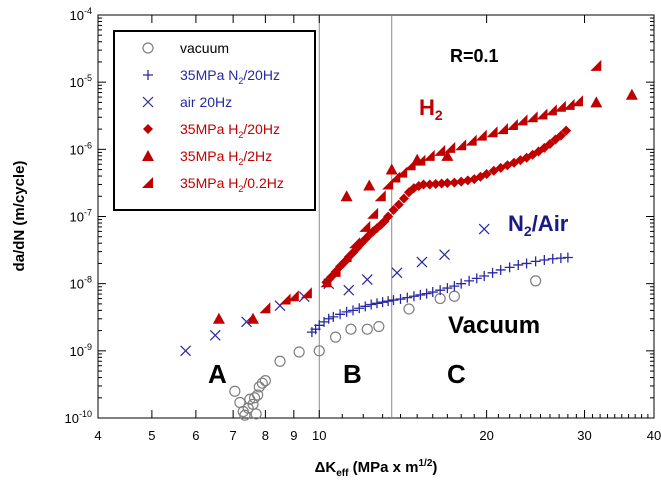 This screenshot has height=491, width=661. What do you see at coordinates (81, 283) in the screenshot?
I see `y-tick-label: 10⁻⁸` at bounding box center [81, 283].